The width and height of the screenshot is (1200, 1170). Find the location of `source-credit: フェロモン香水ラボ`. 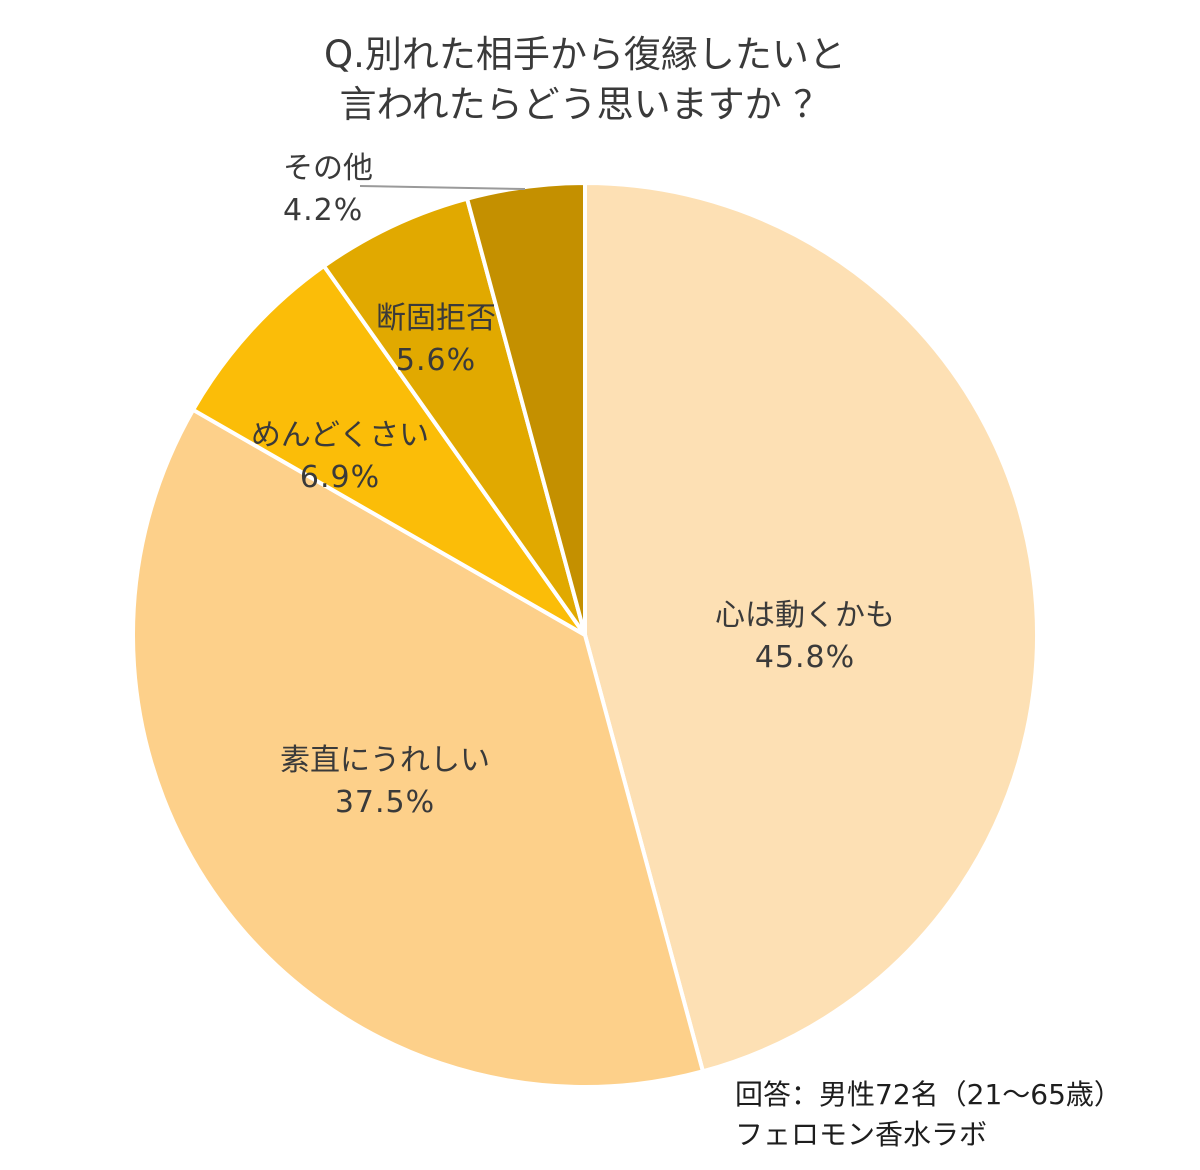

source-credit: フェロモン香水ラボ is located at coordinates (861, 1134).